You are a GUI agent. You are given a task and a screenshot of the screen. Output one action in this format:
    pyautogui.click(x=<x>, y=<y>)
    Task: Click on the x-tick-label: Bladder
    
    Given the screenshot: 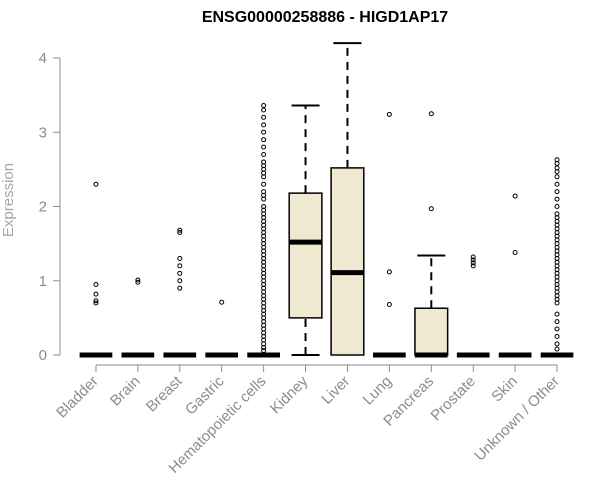 What is the action you would take?
    pyautogui.click(x=77, y=397)
    